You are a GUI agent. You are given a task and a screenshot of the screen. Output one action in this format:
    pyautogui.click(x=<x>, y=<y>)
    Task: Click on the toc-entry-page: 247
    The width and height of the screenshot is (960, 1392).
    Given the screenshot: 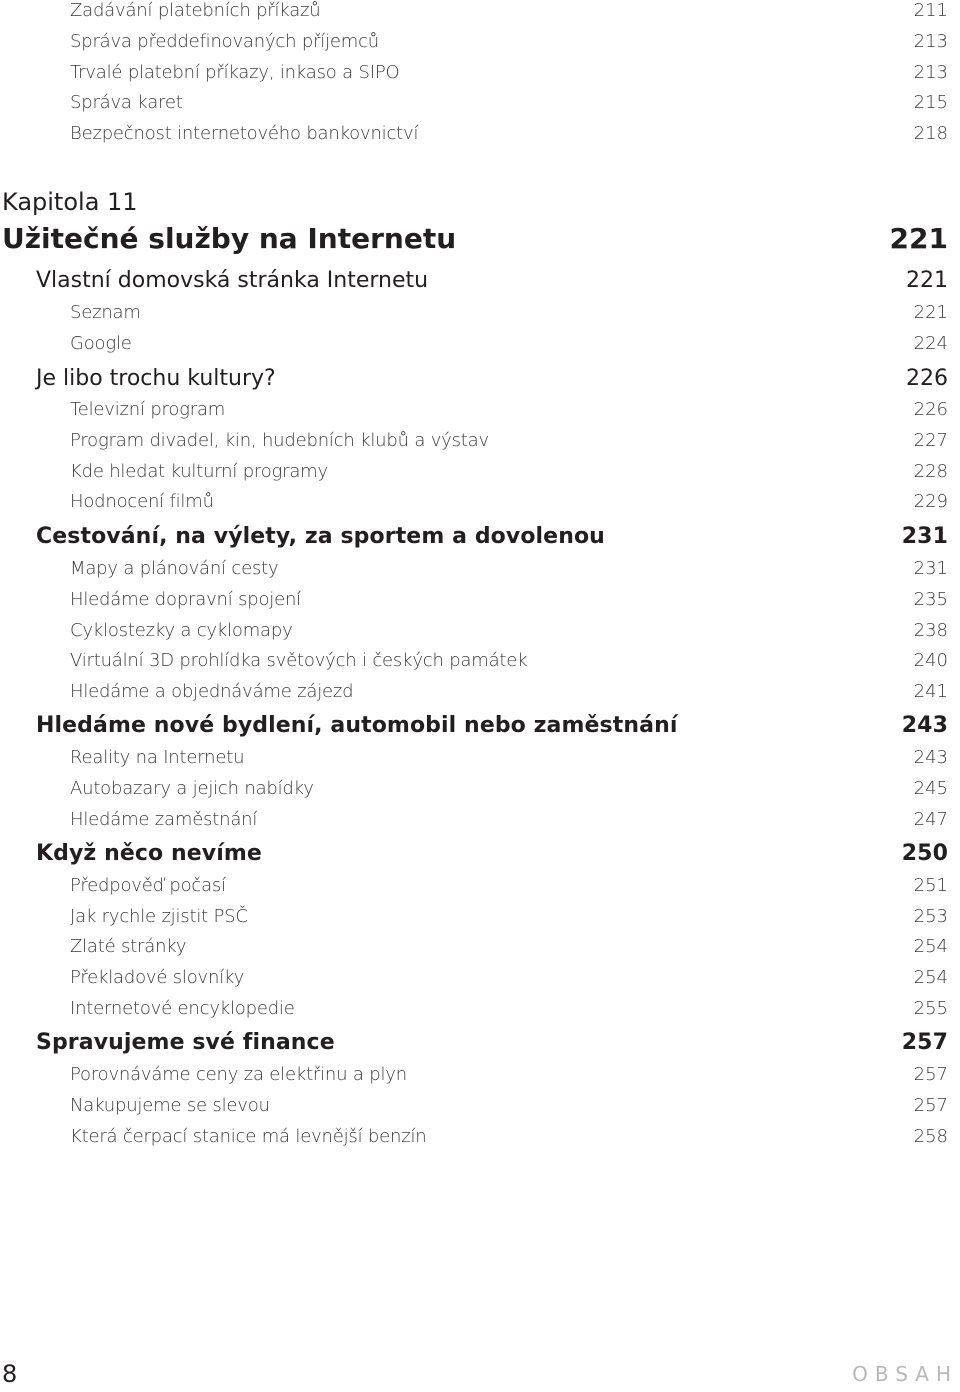 What is the action you would take?
    pyautogui.click(x=930, y=819)
    